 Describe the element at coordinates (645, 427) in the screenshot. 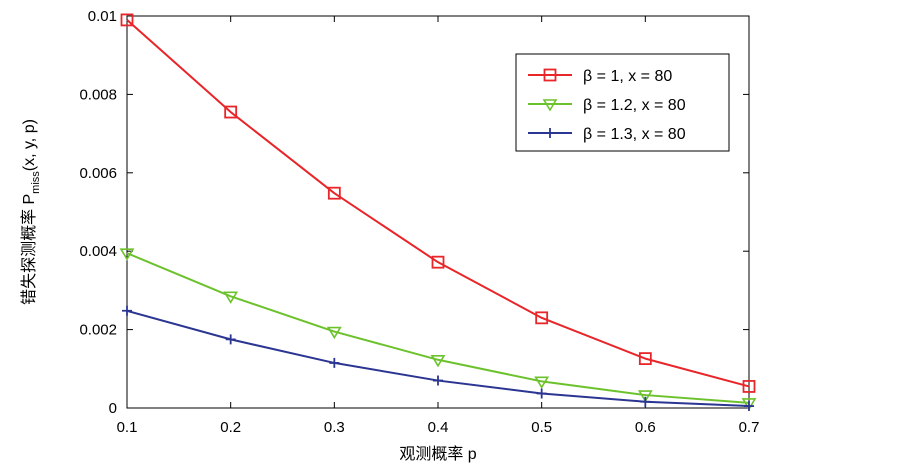

I see `x-tick-label: 0.6` at that location.